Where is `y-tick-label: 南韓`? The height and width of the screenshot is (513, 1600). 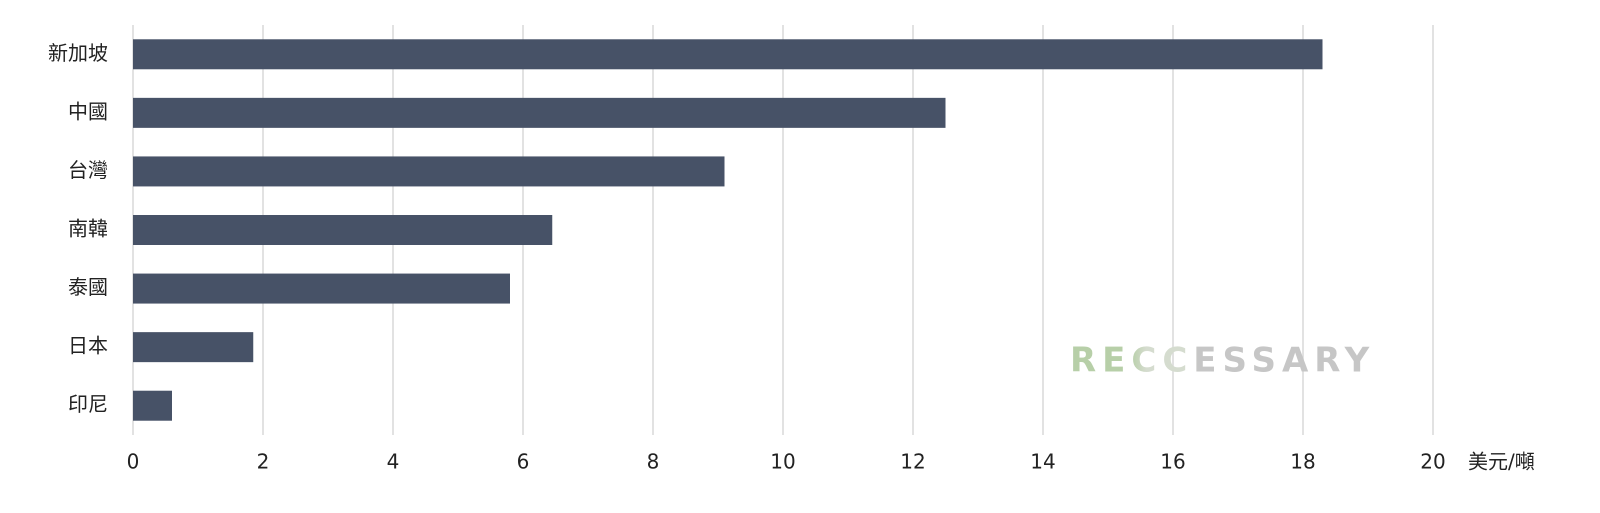
y-tick-label: 南韓 is located at coordinates (88, 229).